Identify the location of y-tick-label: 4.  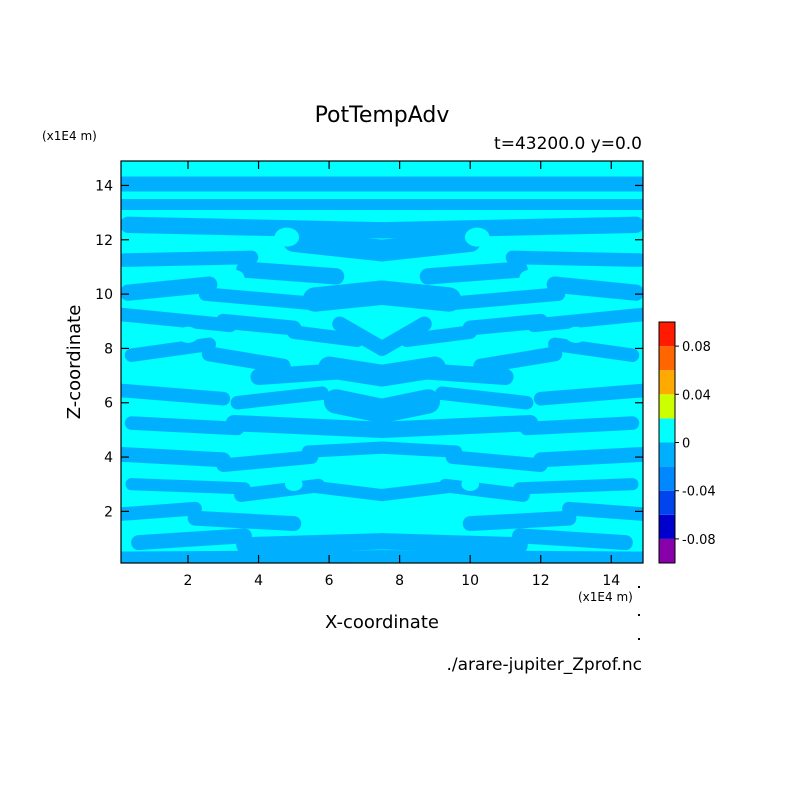
(108, 458).